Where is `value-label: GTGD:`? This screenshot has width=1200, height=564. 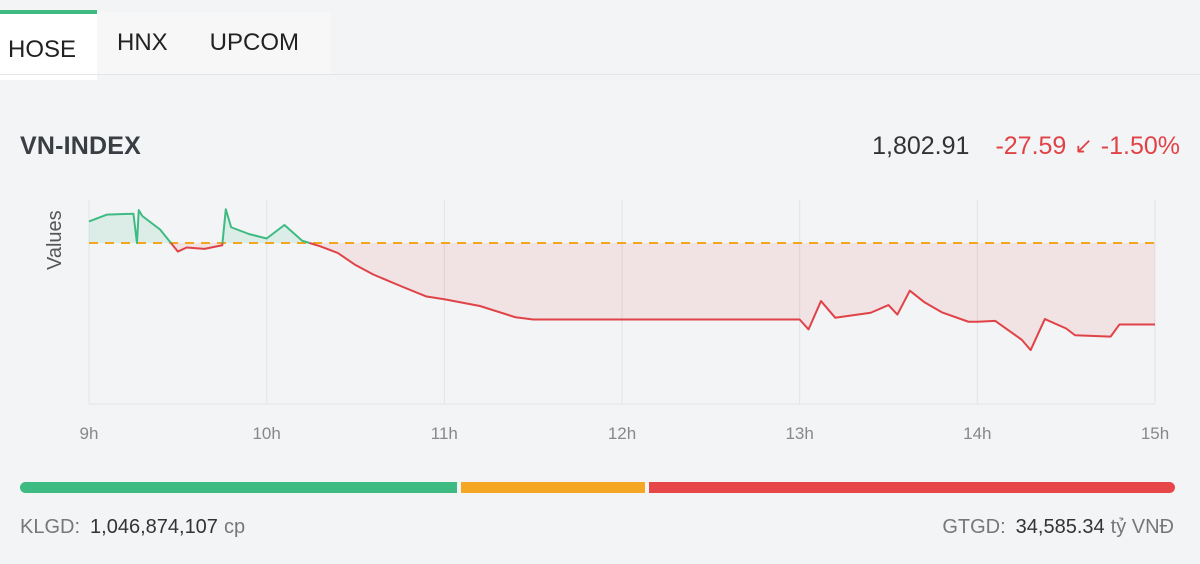 value-label: GTGD: is located at coordinates (974, 527).